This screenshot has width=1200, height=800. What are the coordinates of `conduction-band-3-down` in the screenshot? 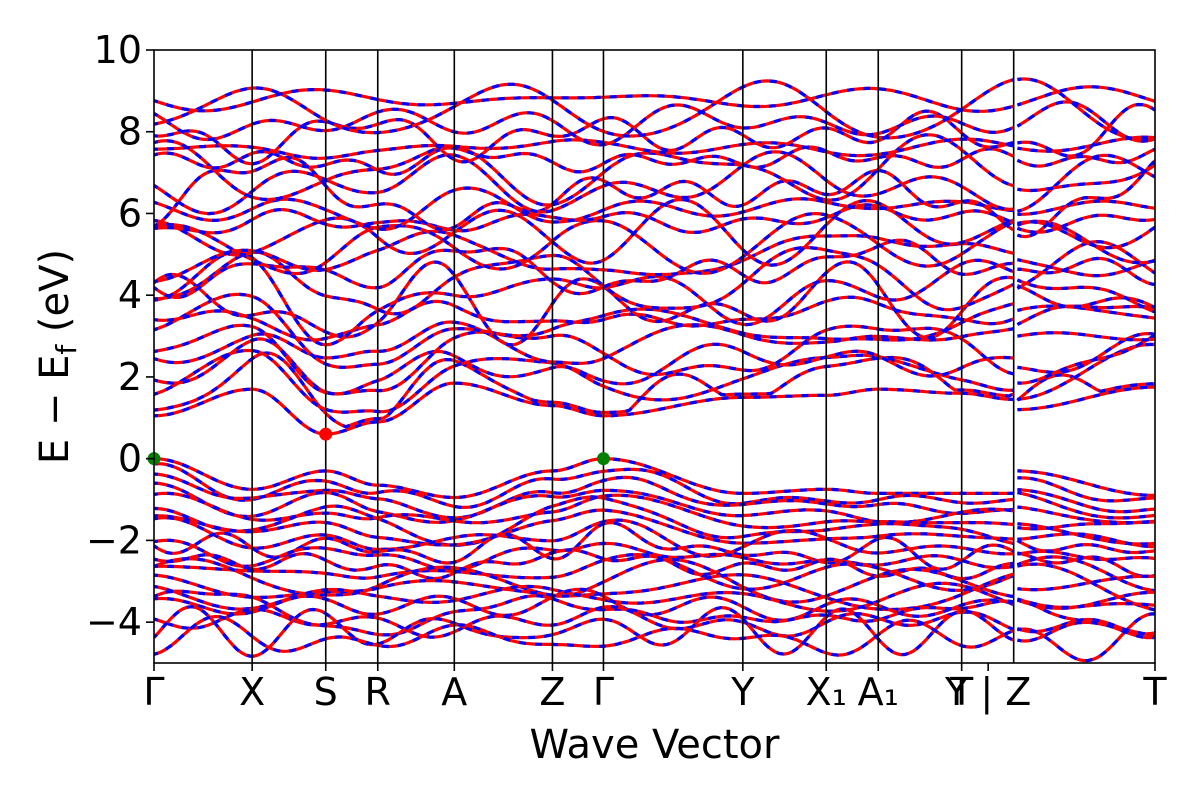 It's located at (584, 366).